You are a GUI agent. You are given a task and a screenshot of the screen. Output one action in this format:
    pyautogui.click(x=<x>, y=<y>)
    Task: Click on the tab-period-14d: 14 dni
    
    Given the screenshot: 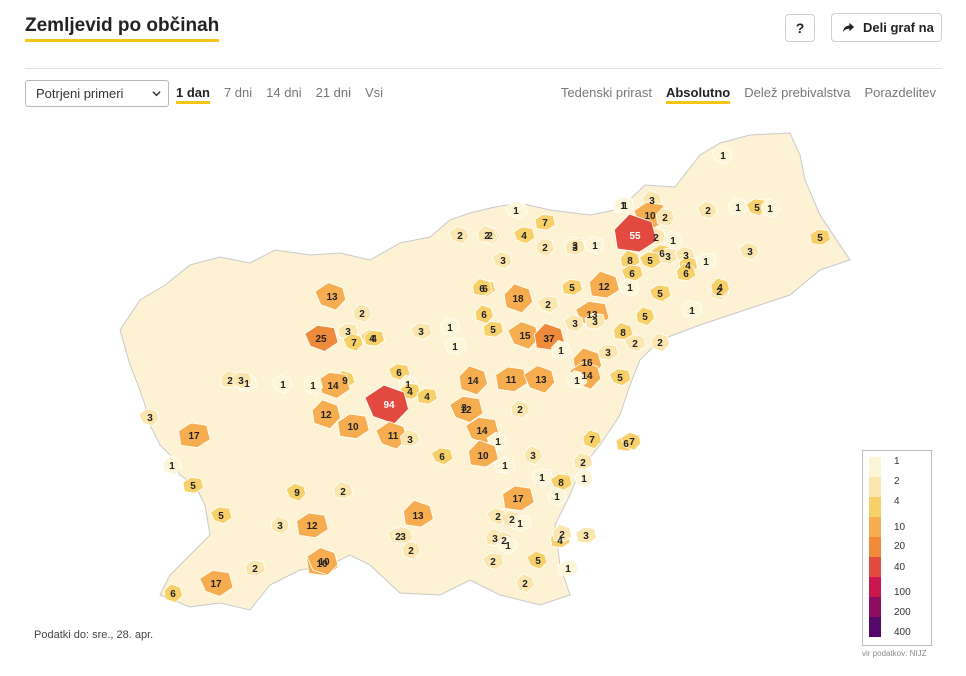 What is the action you would take?
    pyautogui.click(x=284, y=92)
    